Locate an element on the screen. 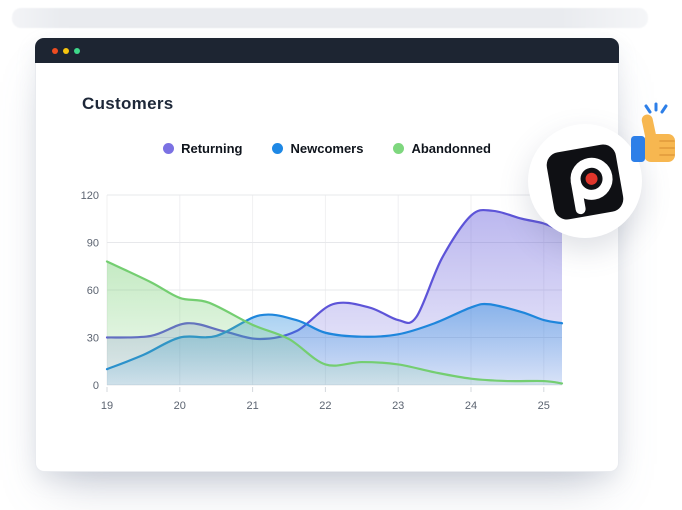 Image resolution: width=682 pixels, height=510 pixels. legend-label-abandonned: Abandonned is located at coordinates (451, 148).